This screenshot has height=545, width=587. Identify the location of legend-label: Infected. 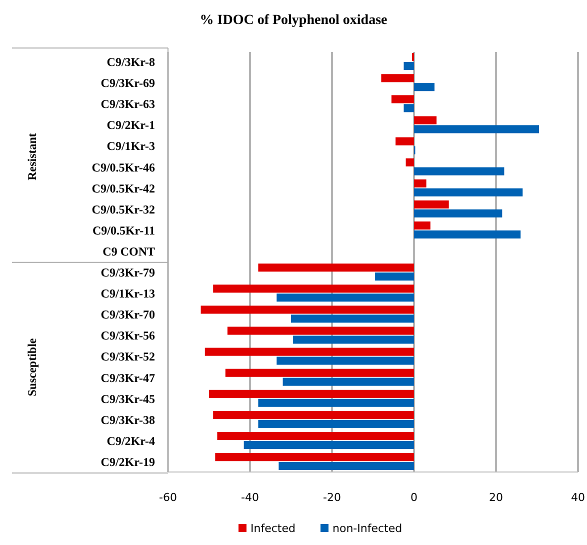
(273, 528).